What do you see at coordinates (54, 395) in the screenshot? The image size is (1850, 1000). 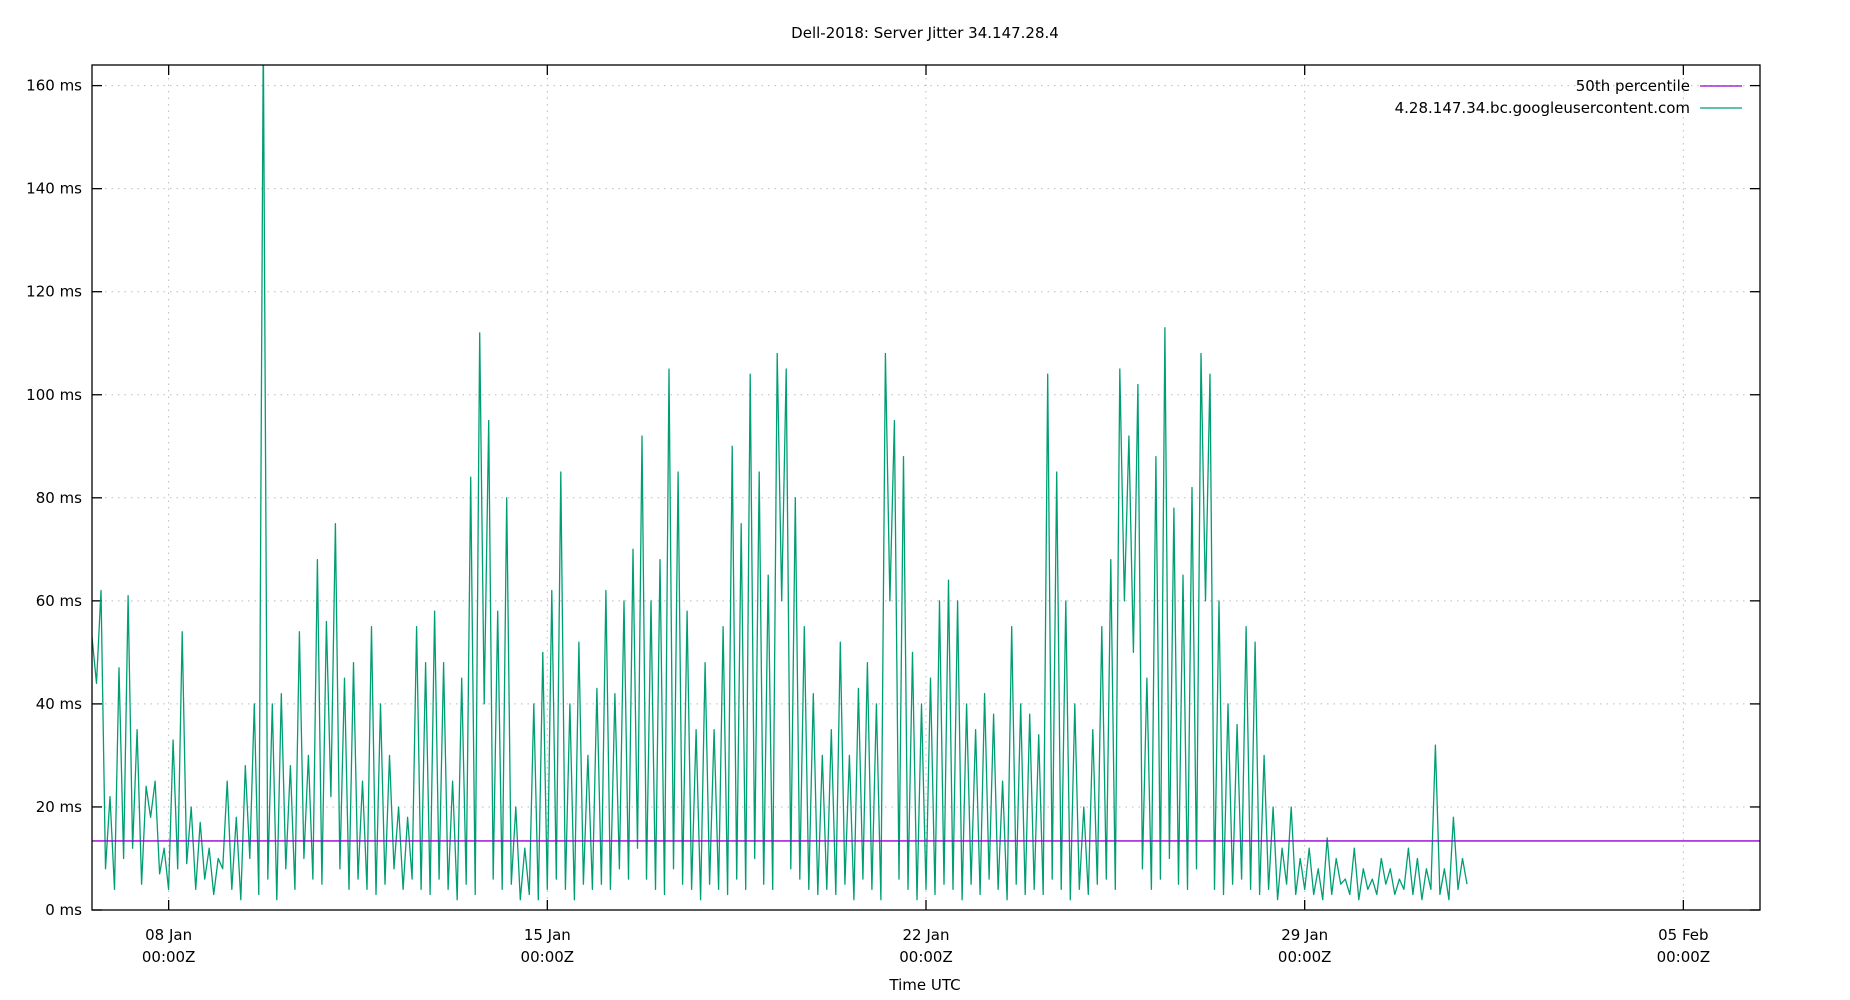 I see `y-tick-label: 100 ms` at bounding box center [54, 395].